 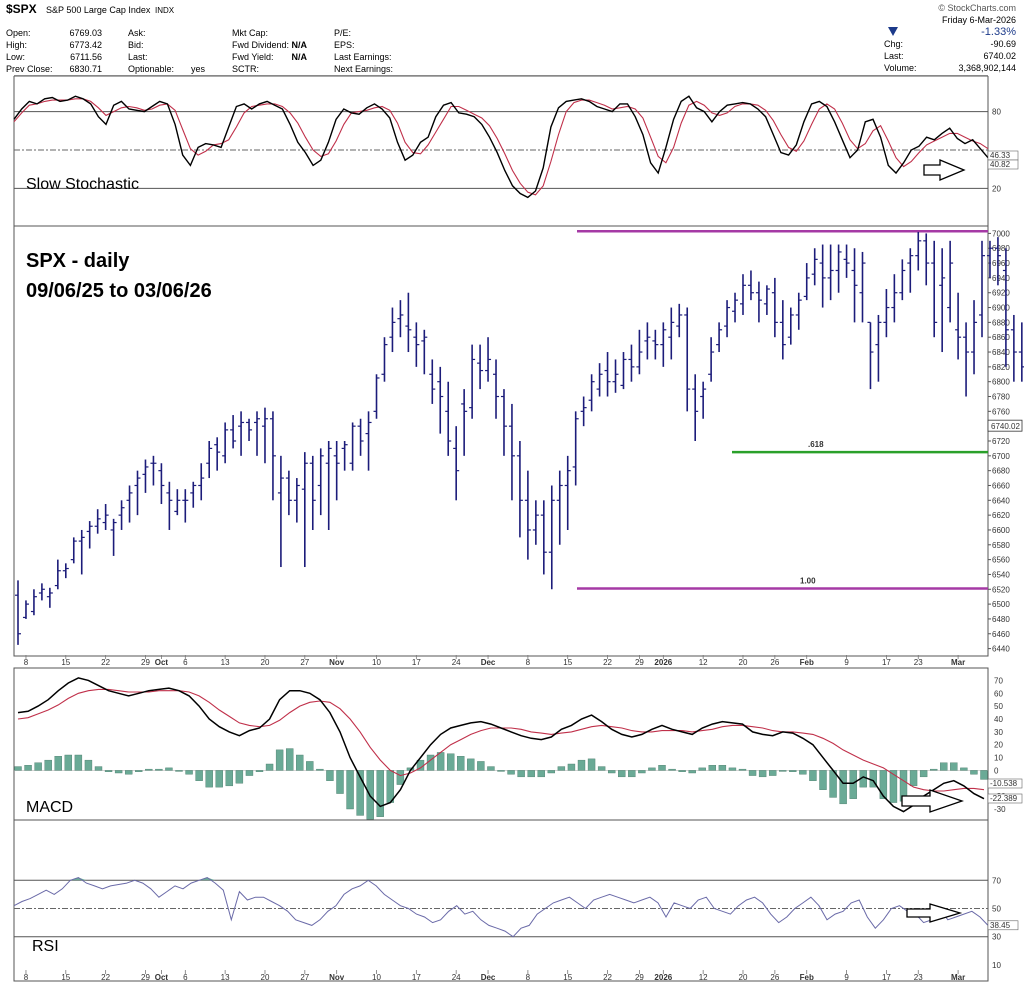 What do you see at coordinates (1001, 545) in the screenshot?
I see `y-tick-label: 6580` at bounding box center [1001, 545].